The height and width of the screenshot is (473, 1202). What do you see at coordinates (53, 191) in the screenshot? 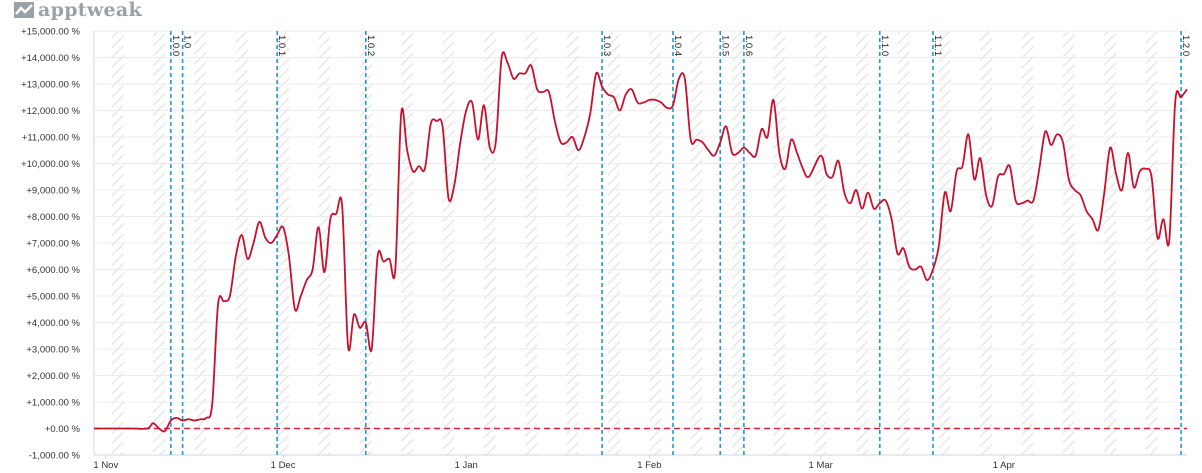
I see `y-tick-label: +9,000.00 %` at bounding box center [53, 191].